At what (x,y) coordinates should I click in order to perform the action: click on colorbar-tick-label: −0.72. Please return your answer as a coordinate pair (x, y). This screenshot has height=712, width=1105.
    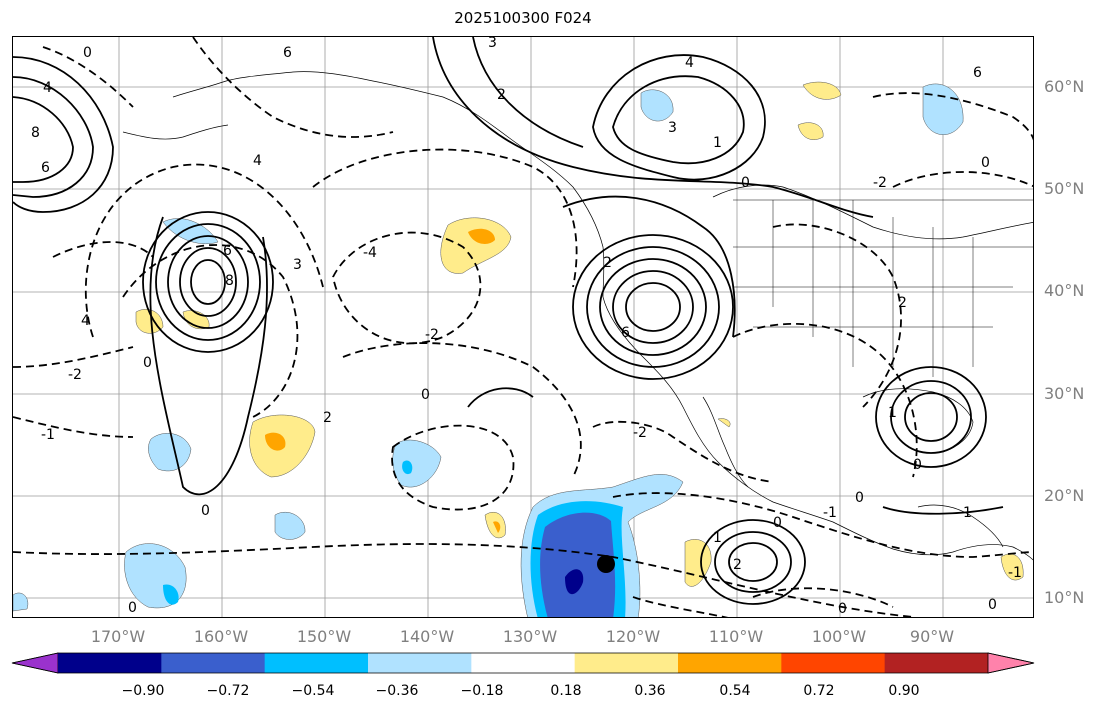
    Looking at the image, I should click on (228, 691).